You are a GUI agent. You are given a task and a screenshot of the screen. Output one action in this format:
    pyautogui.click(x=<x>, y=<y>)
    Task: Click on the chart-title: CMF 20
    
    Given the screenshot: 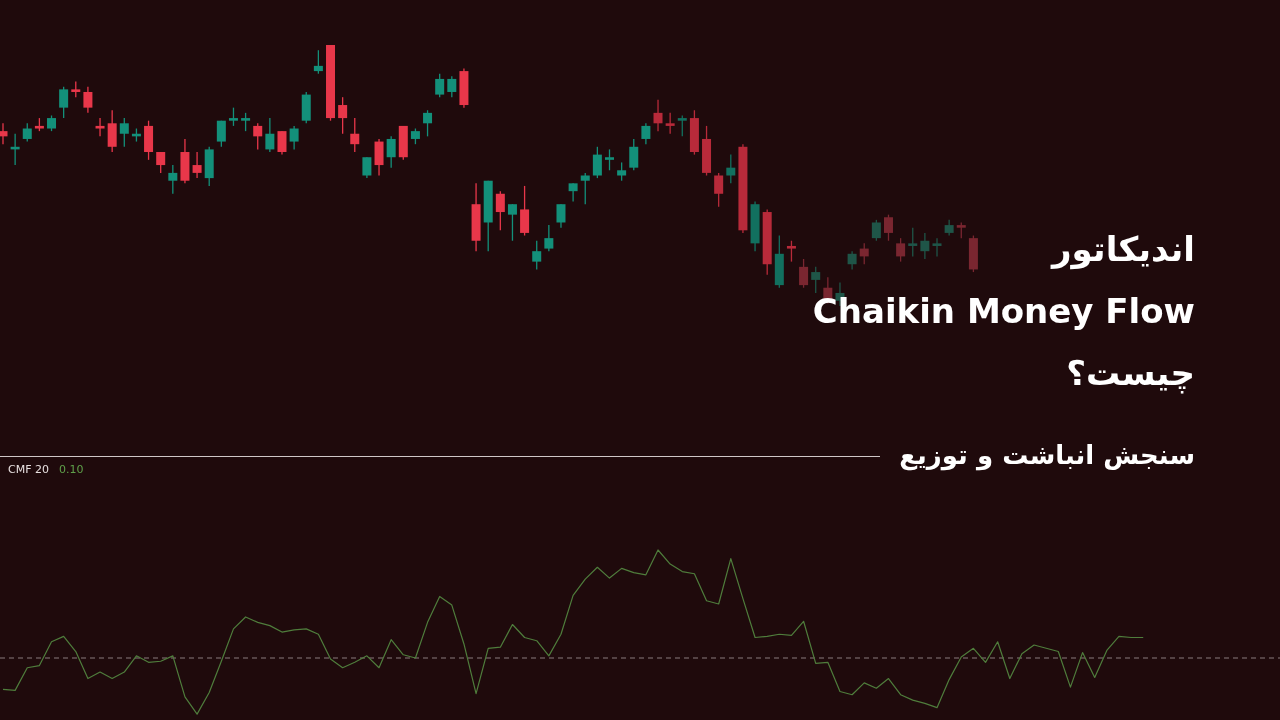 What is the action you would take?
    pyautogui.click(x=28, y=469)
    